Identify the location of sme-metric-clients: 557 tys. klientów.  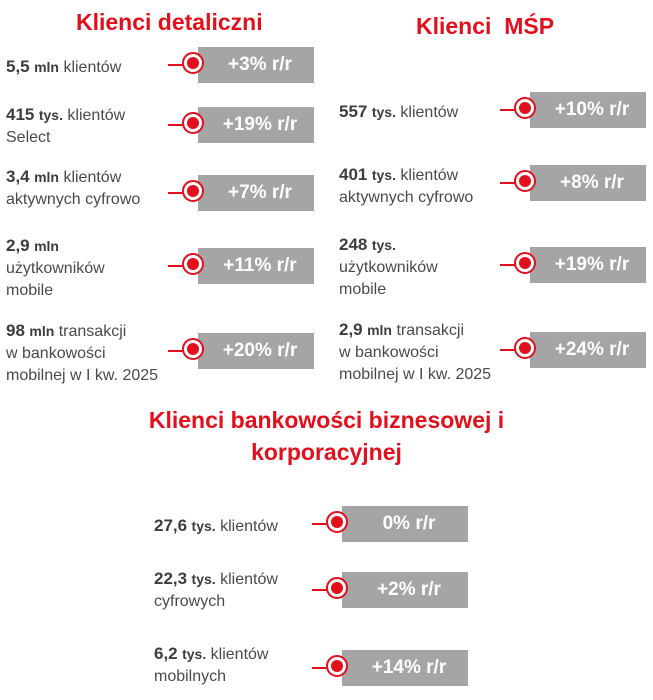
(398, 112).